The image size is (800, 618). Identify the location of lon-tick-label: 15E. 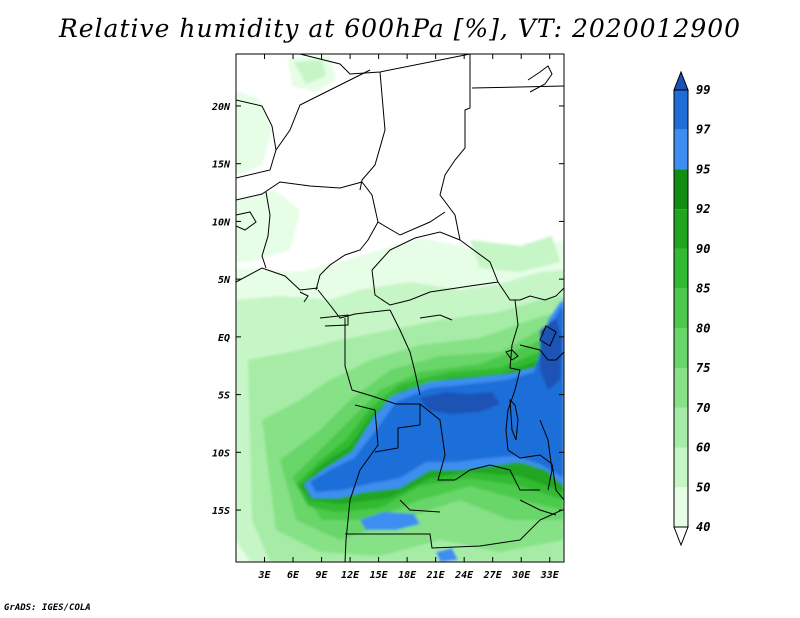
(379, 575).